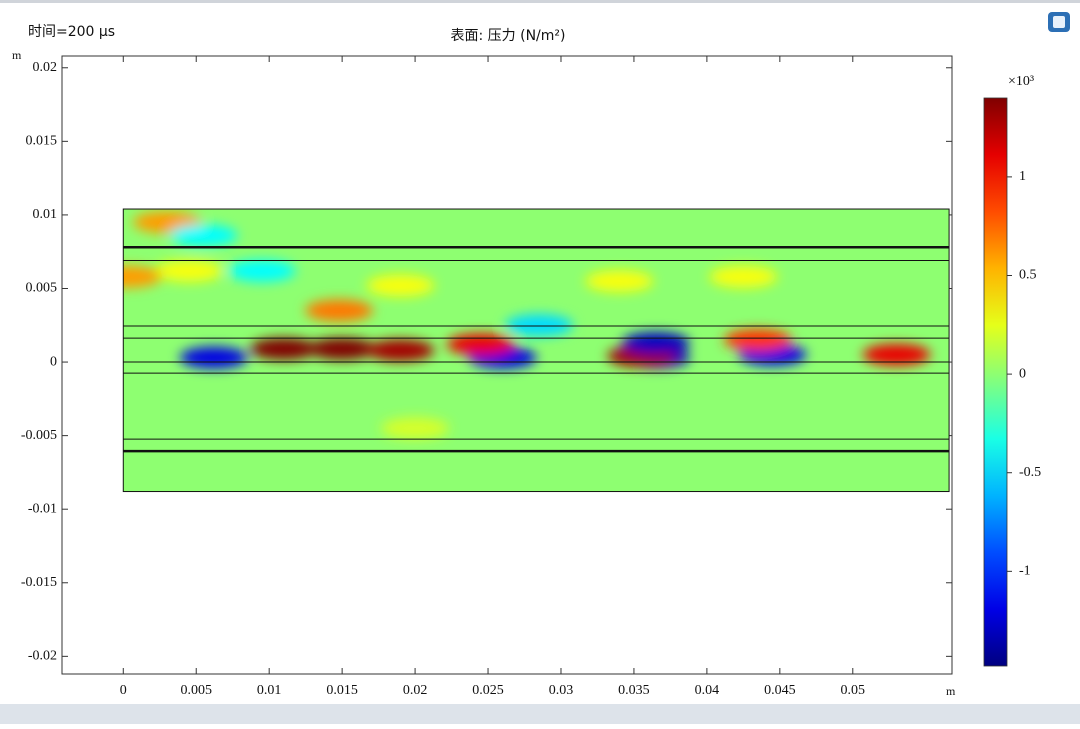  What do you see at coordinates (196, 690) in the screenshot?
I see `x-tick-label: 0.005` at bounding box center [196, 690].